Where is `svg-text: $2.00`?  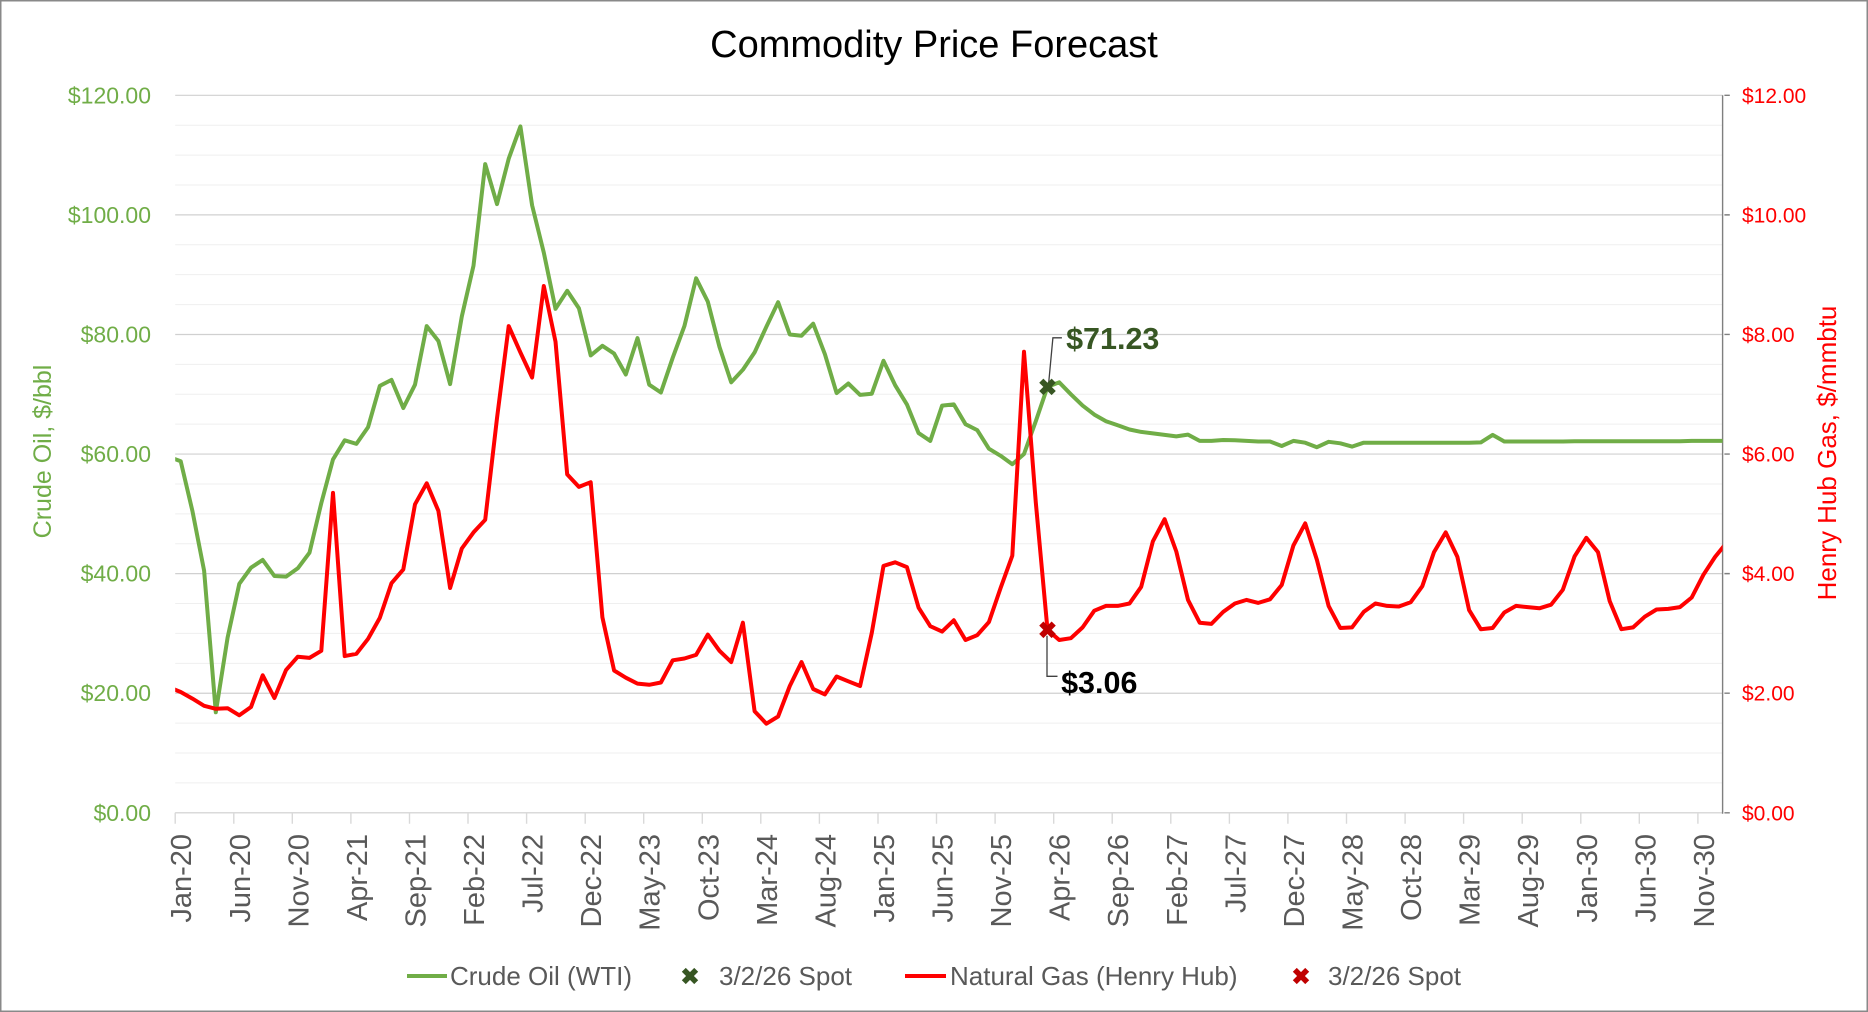 svg-text: $2.00 is located at coordinates (1768, 694).